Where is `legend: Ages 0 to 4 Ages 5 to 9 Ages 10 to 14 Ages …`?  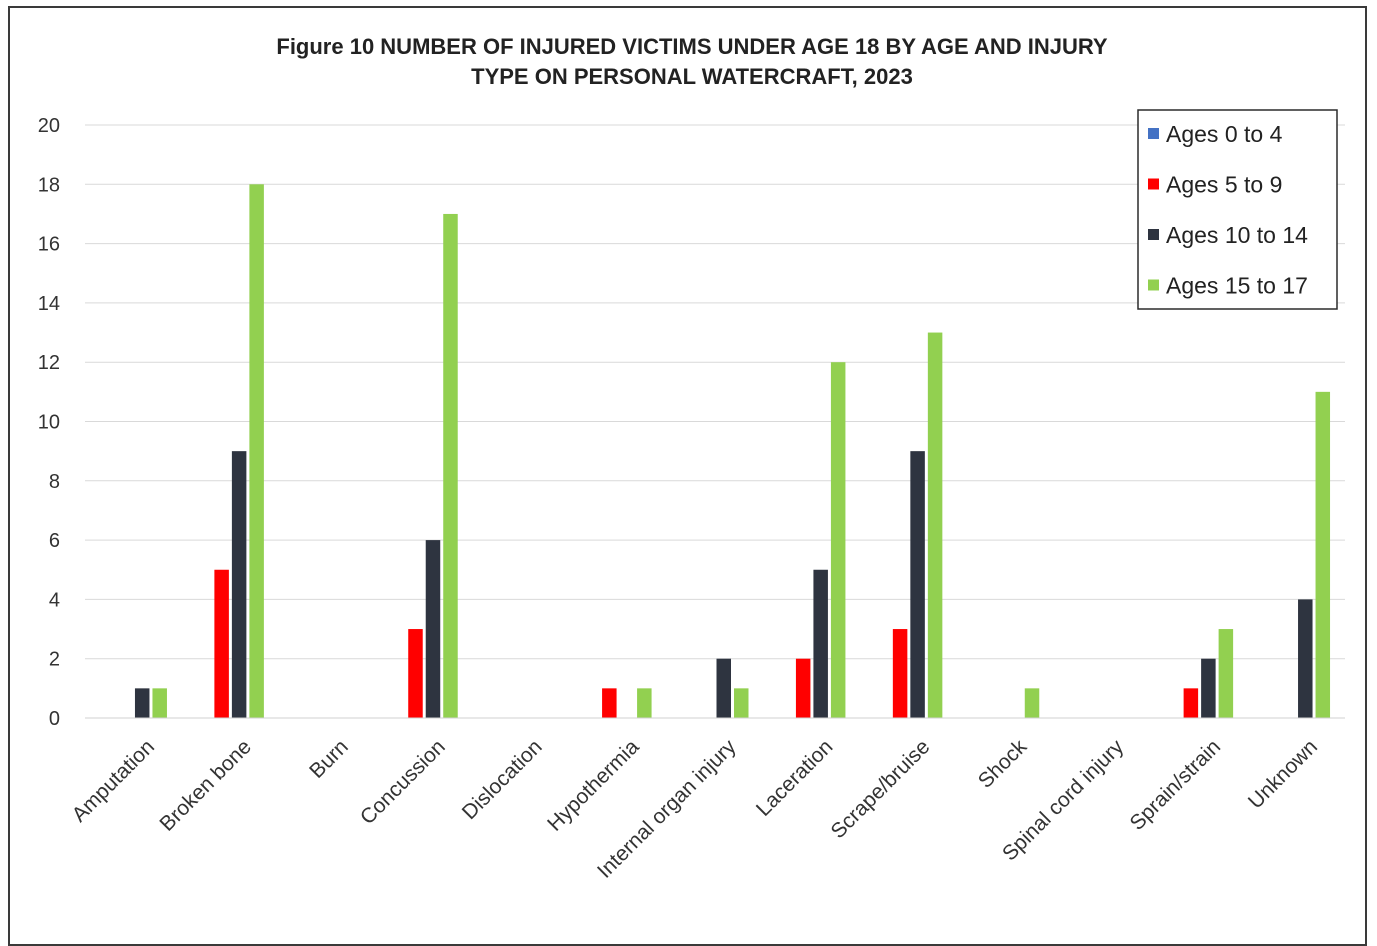
legend: Ages 0 to 4 Ages 5 to 9 Ages 10 to 14 Ages … is located at coordinates (1237, 209).